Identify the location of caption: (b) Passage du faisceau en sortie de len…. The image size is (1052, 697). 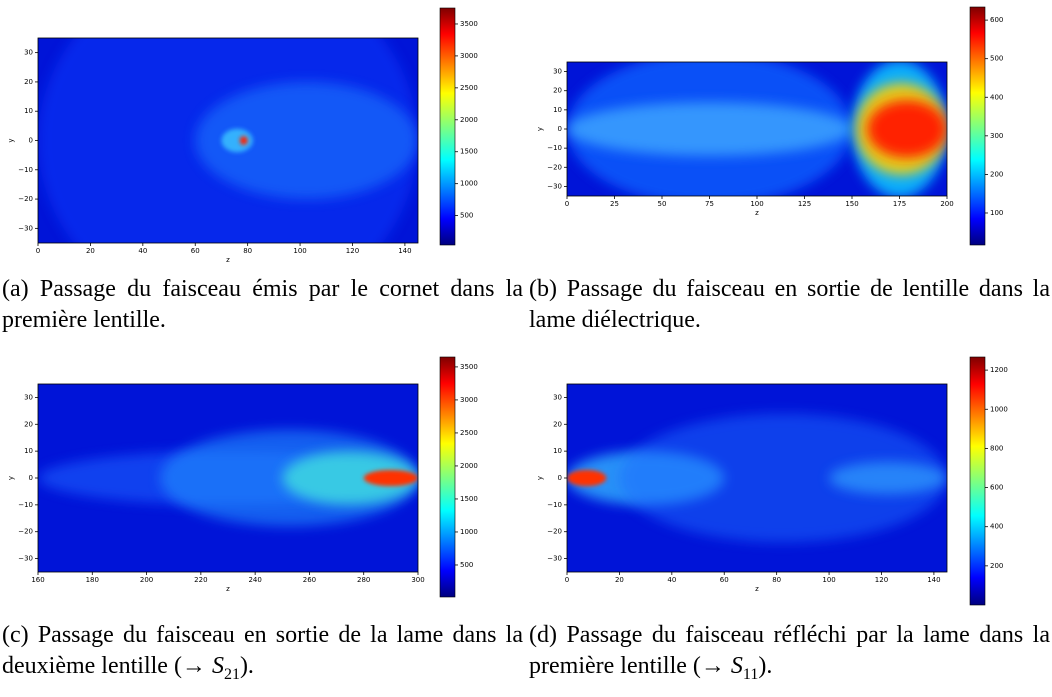
(789, 305).